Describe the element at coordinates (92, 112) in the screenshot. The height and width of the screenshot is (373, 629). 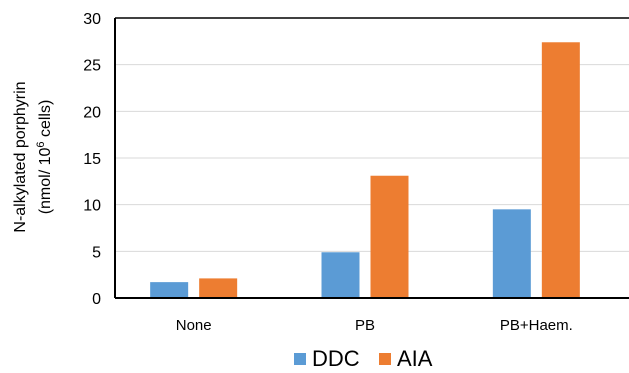
I see `y-tick-label: 20` at that location.